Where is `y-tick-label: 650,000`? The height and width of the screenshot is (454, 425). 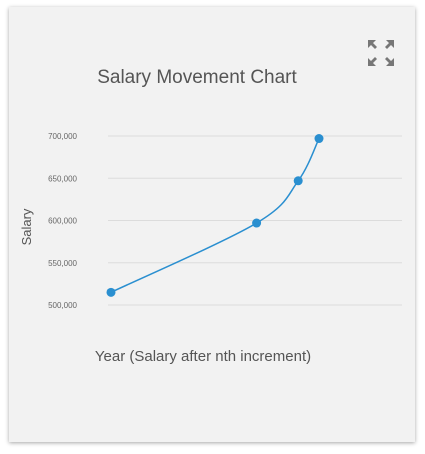 y-tick-label: 650,000 is located at coordinates (62, 178).